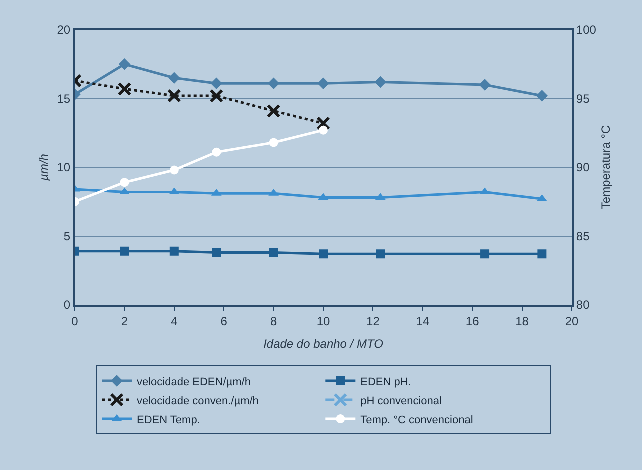 This screenshot has height=470, width=642. Describe the element at coordinates (473, 321) in the screenshot. I see `x-tick-label: 16` at that location.